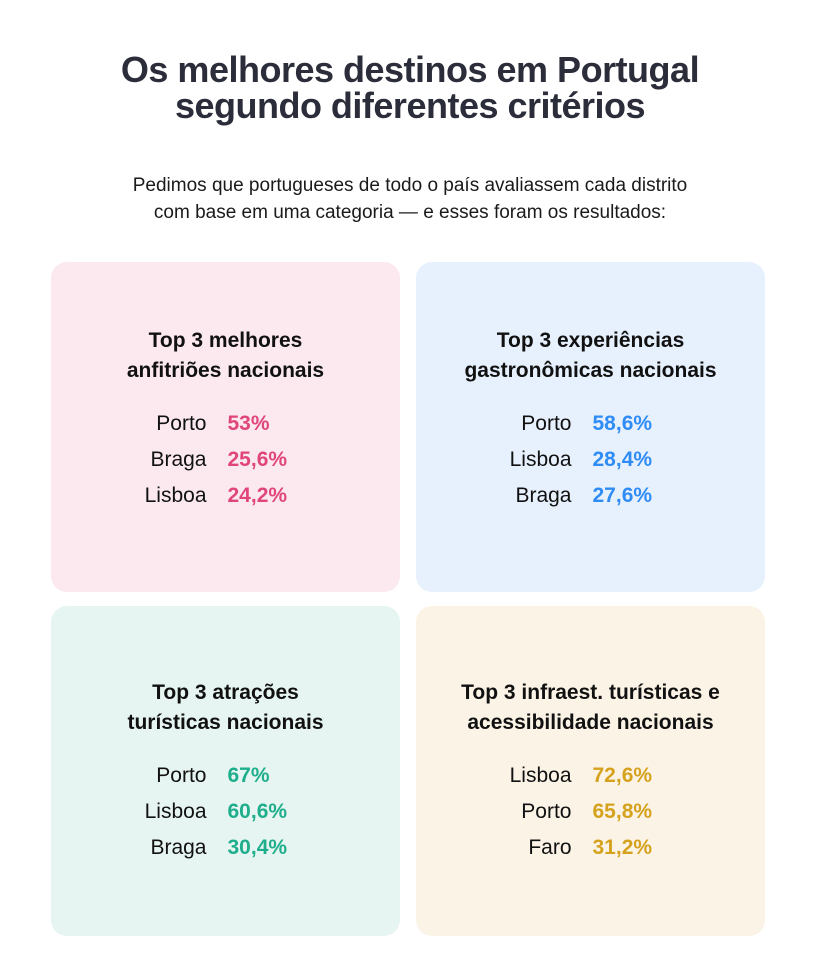  Describe the element at coordinates (622, 459) in the screenshot. I see `percentage-value: 28,4%` at that location.